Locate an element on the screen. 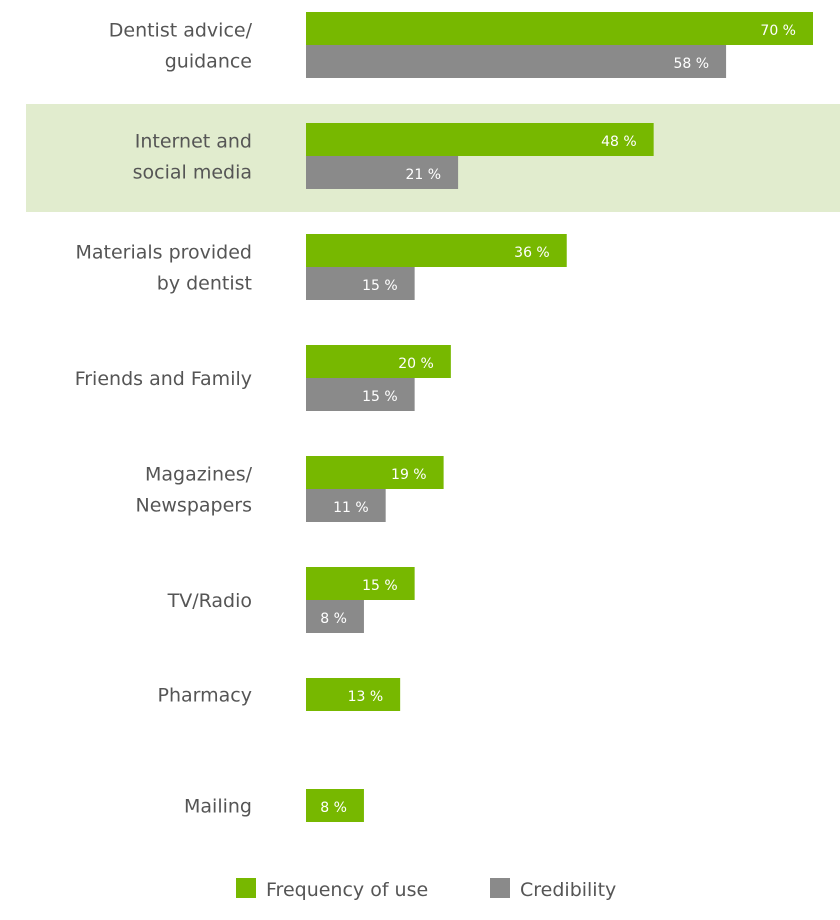 This screenshot has width=840, height=920. legend-label-frequency: Frequency of use is located at coordinates (347, 890).